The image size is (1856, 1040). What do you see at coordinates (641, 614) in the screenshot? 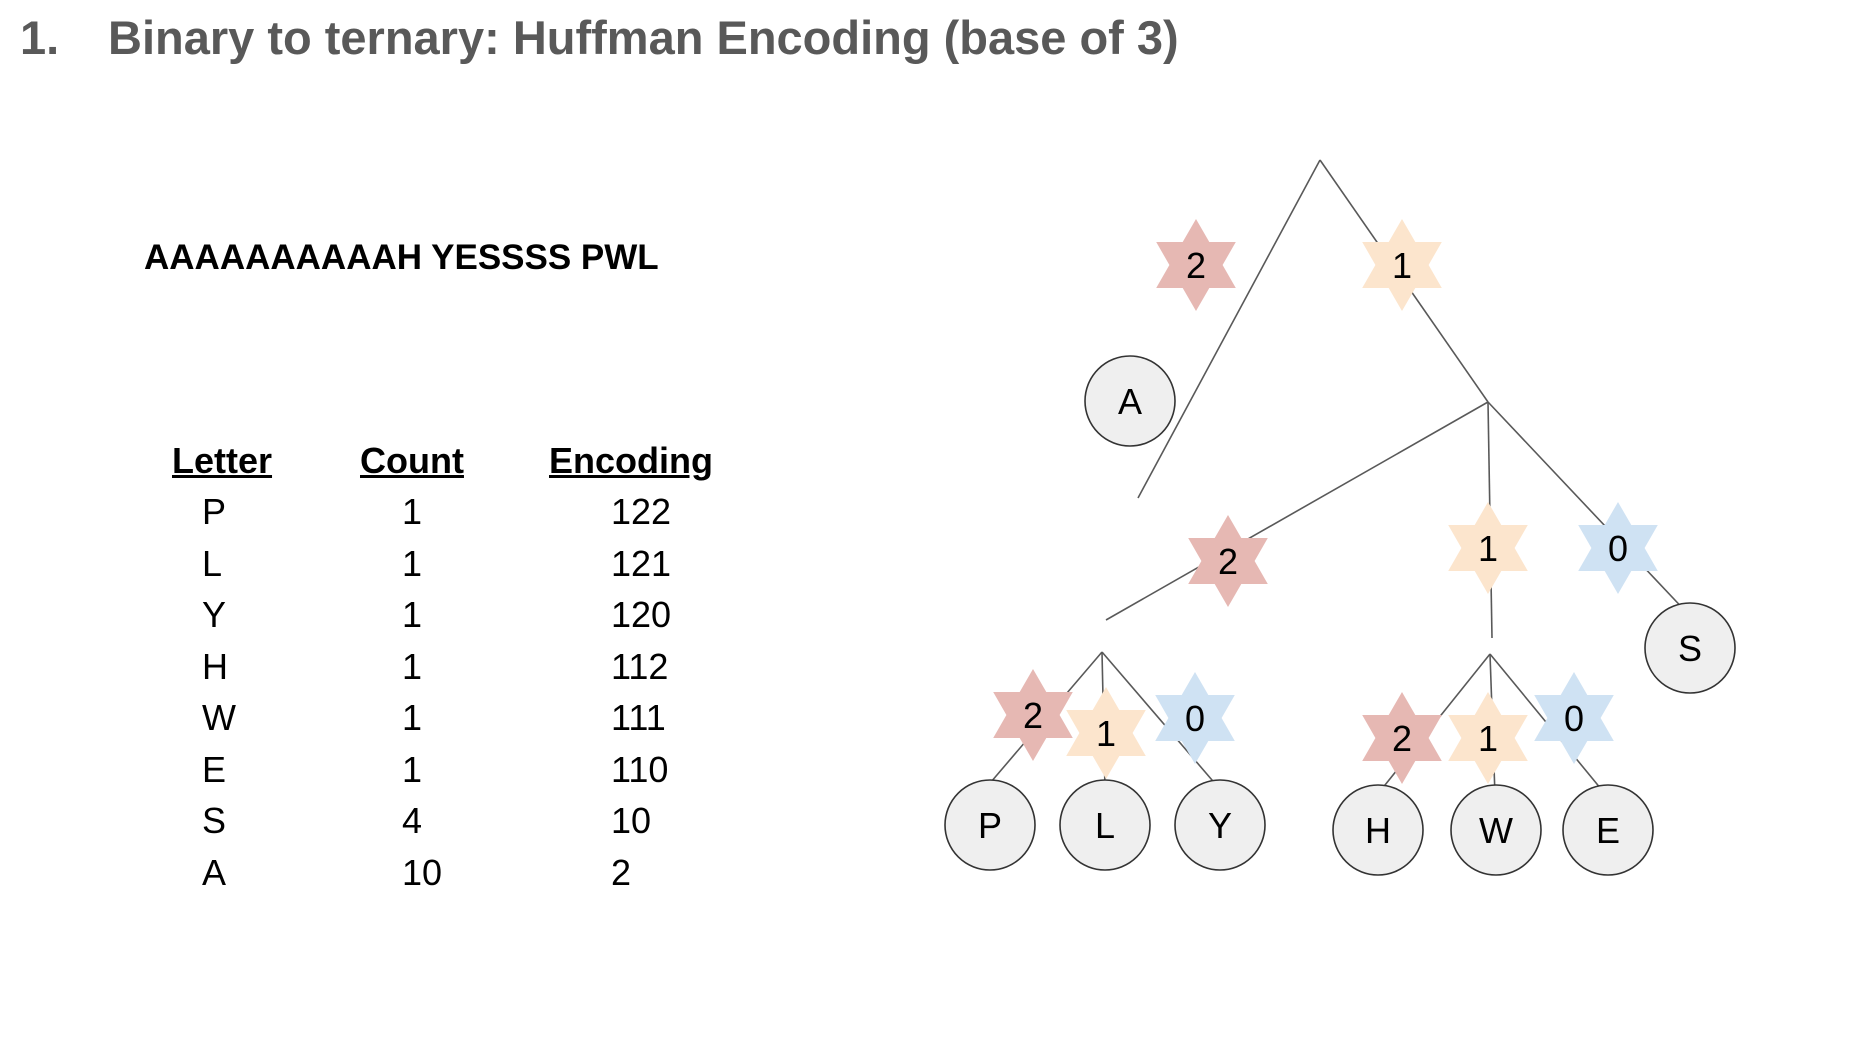
I see `encoding-cell: 120` at bounding box center [641, 614].